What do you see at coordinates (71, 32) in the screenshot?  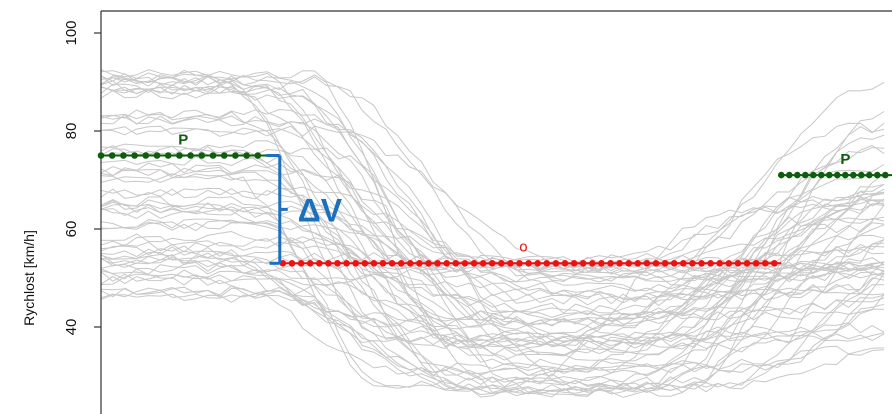 I see `y-tick-label: 100` at bounding box center [71, 32].